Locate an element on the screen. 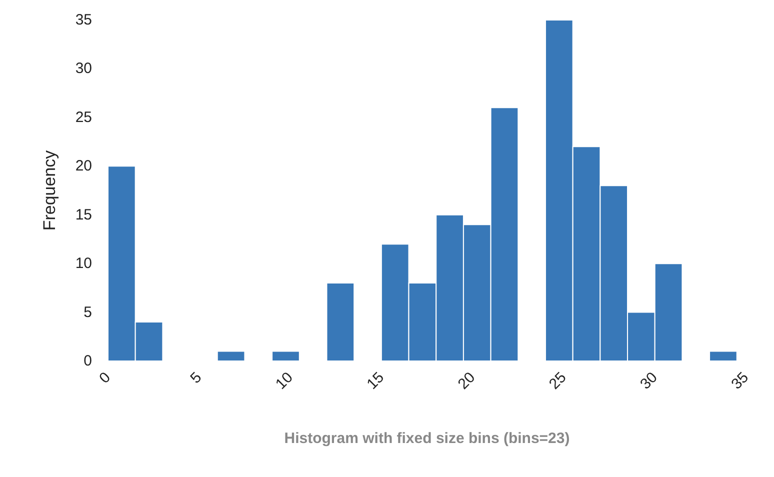 This screenshot has height=477, width=774. y-tick-label: 30 is located at coordinates (83, 69).